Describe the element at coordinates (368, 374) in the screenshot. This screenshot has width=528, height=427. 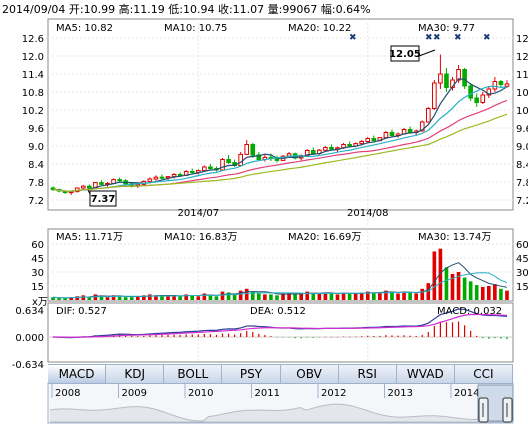
I see `tab-rsi: RSI` at that location.